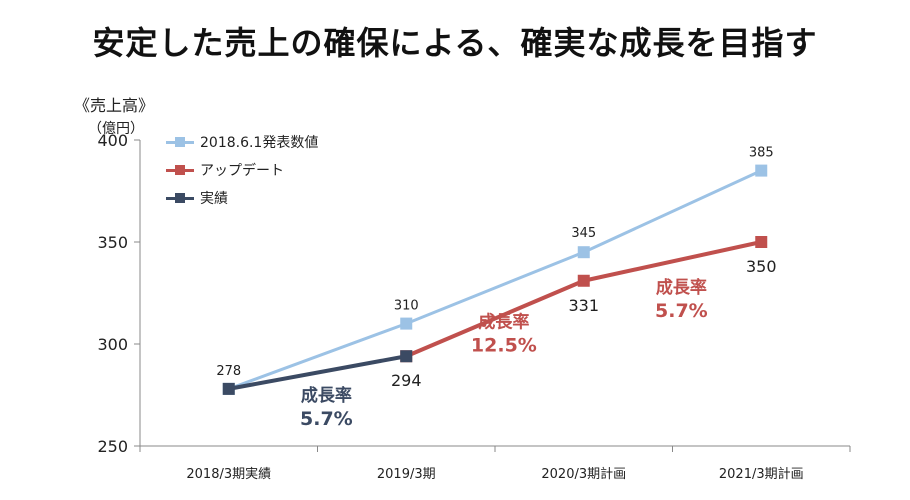 The width and height of the screenshot is (910, 500). I want to click on legend-item-actual: 実績, so click(242, 198).